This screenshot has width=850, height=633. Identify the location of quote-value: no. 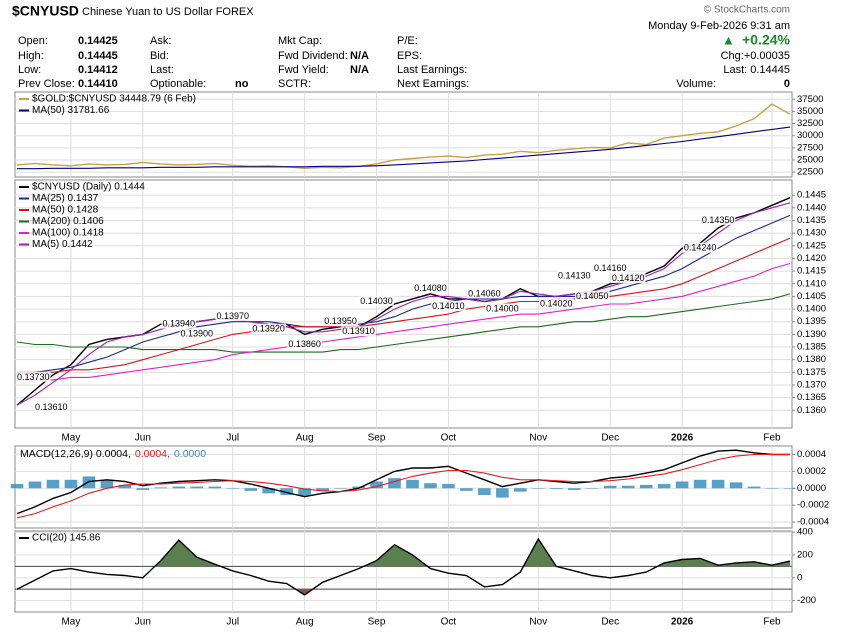
(242, 84).